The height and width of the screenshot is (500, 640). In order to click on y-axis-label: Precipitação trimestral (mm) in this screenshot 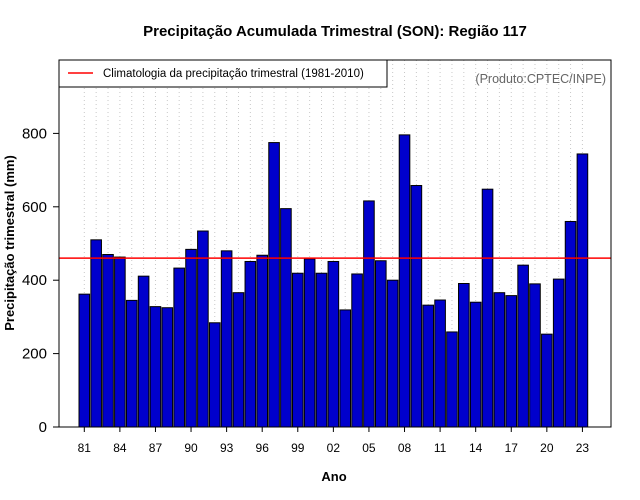, I will do `click(9, 243)`.